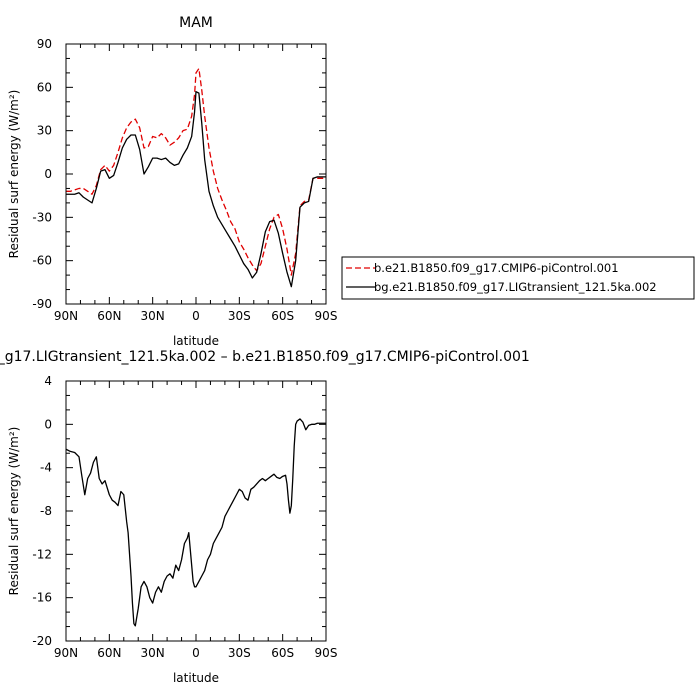 The image size is (700, 700). I want to click on y-tick-label: 4, so click(48, 381).